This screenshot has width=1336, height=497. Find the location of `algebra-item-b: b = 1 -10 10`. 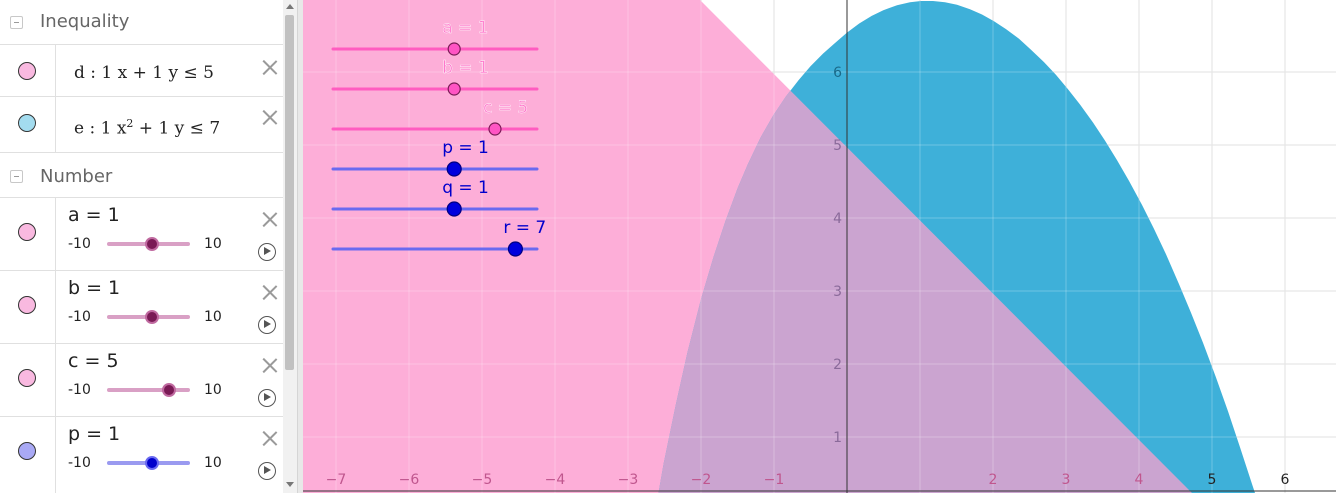

algebra-item-b: b = 1 -10 10 is located at coordinates (141, 307).